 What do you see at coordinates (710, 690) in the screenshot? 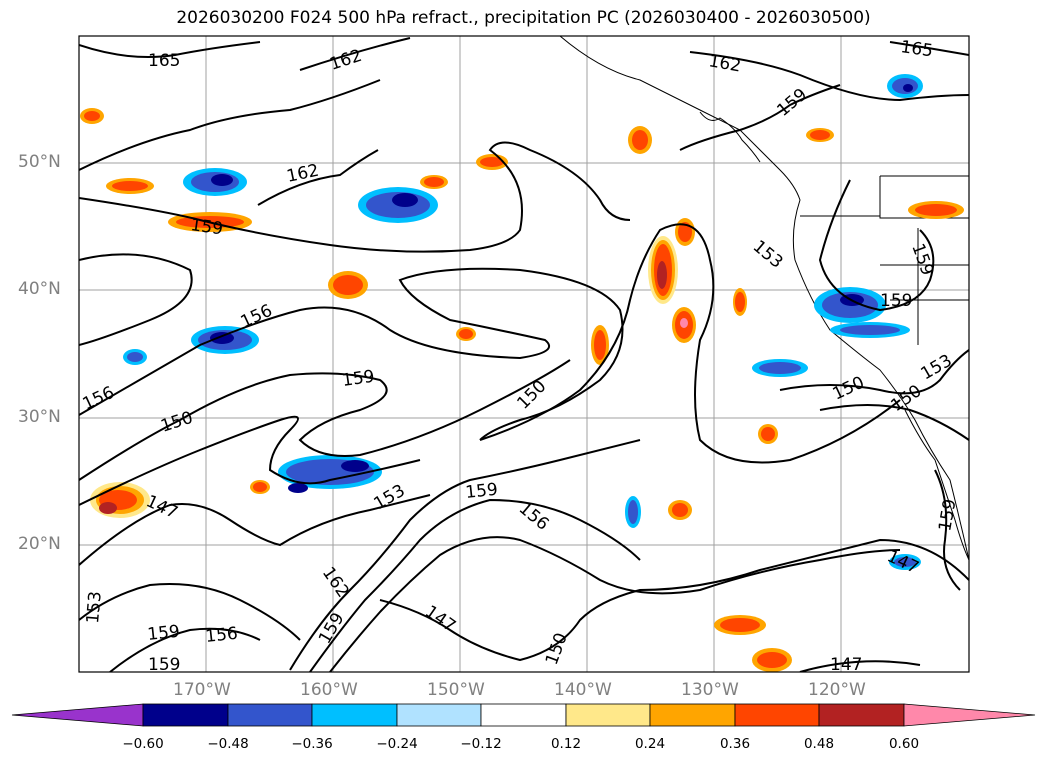
I see `lon-label-130w: 130°W` at bounding box center [710, 690].